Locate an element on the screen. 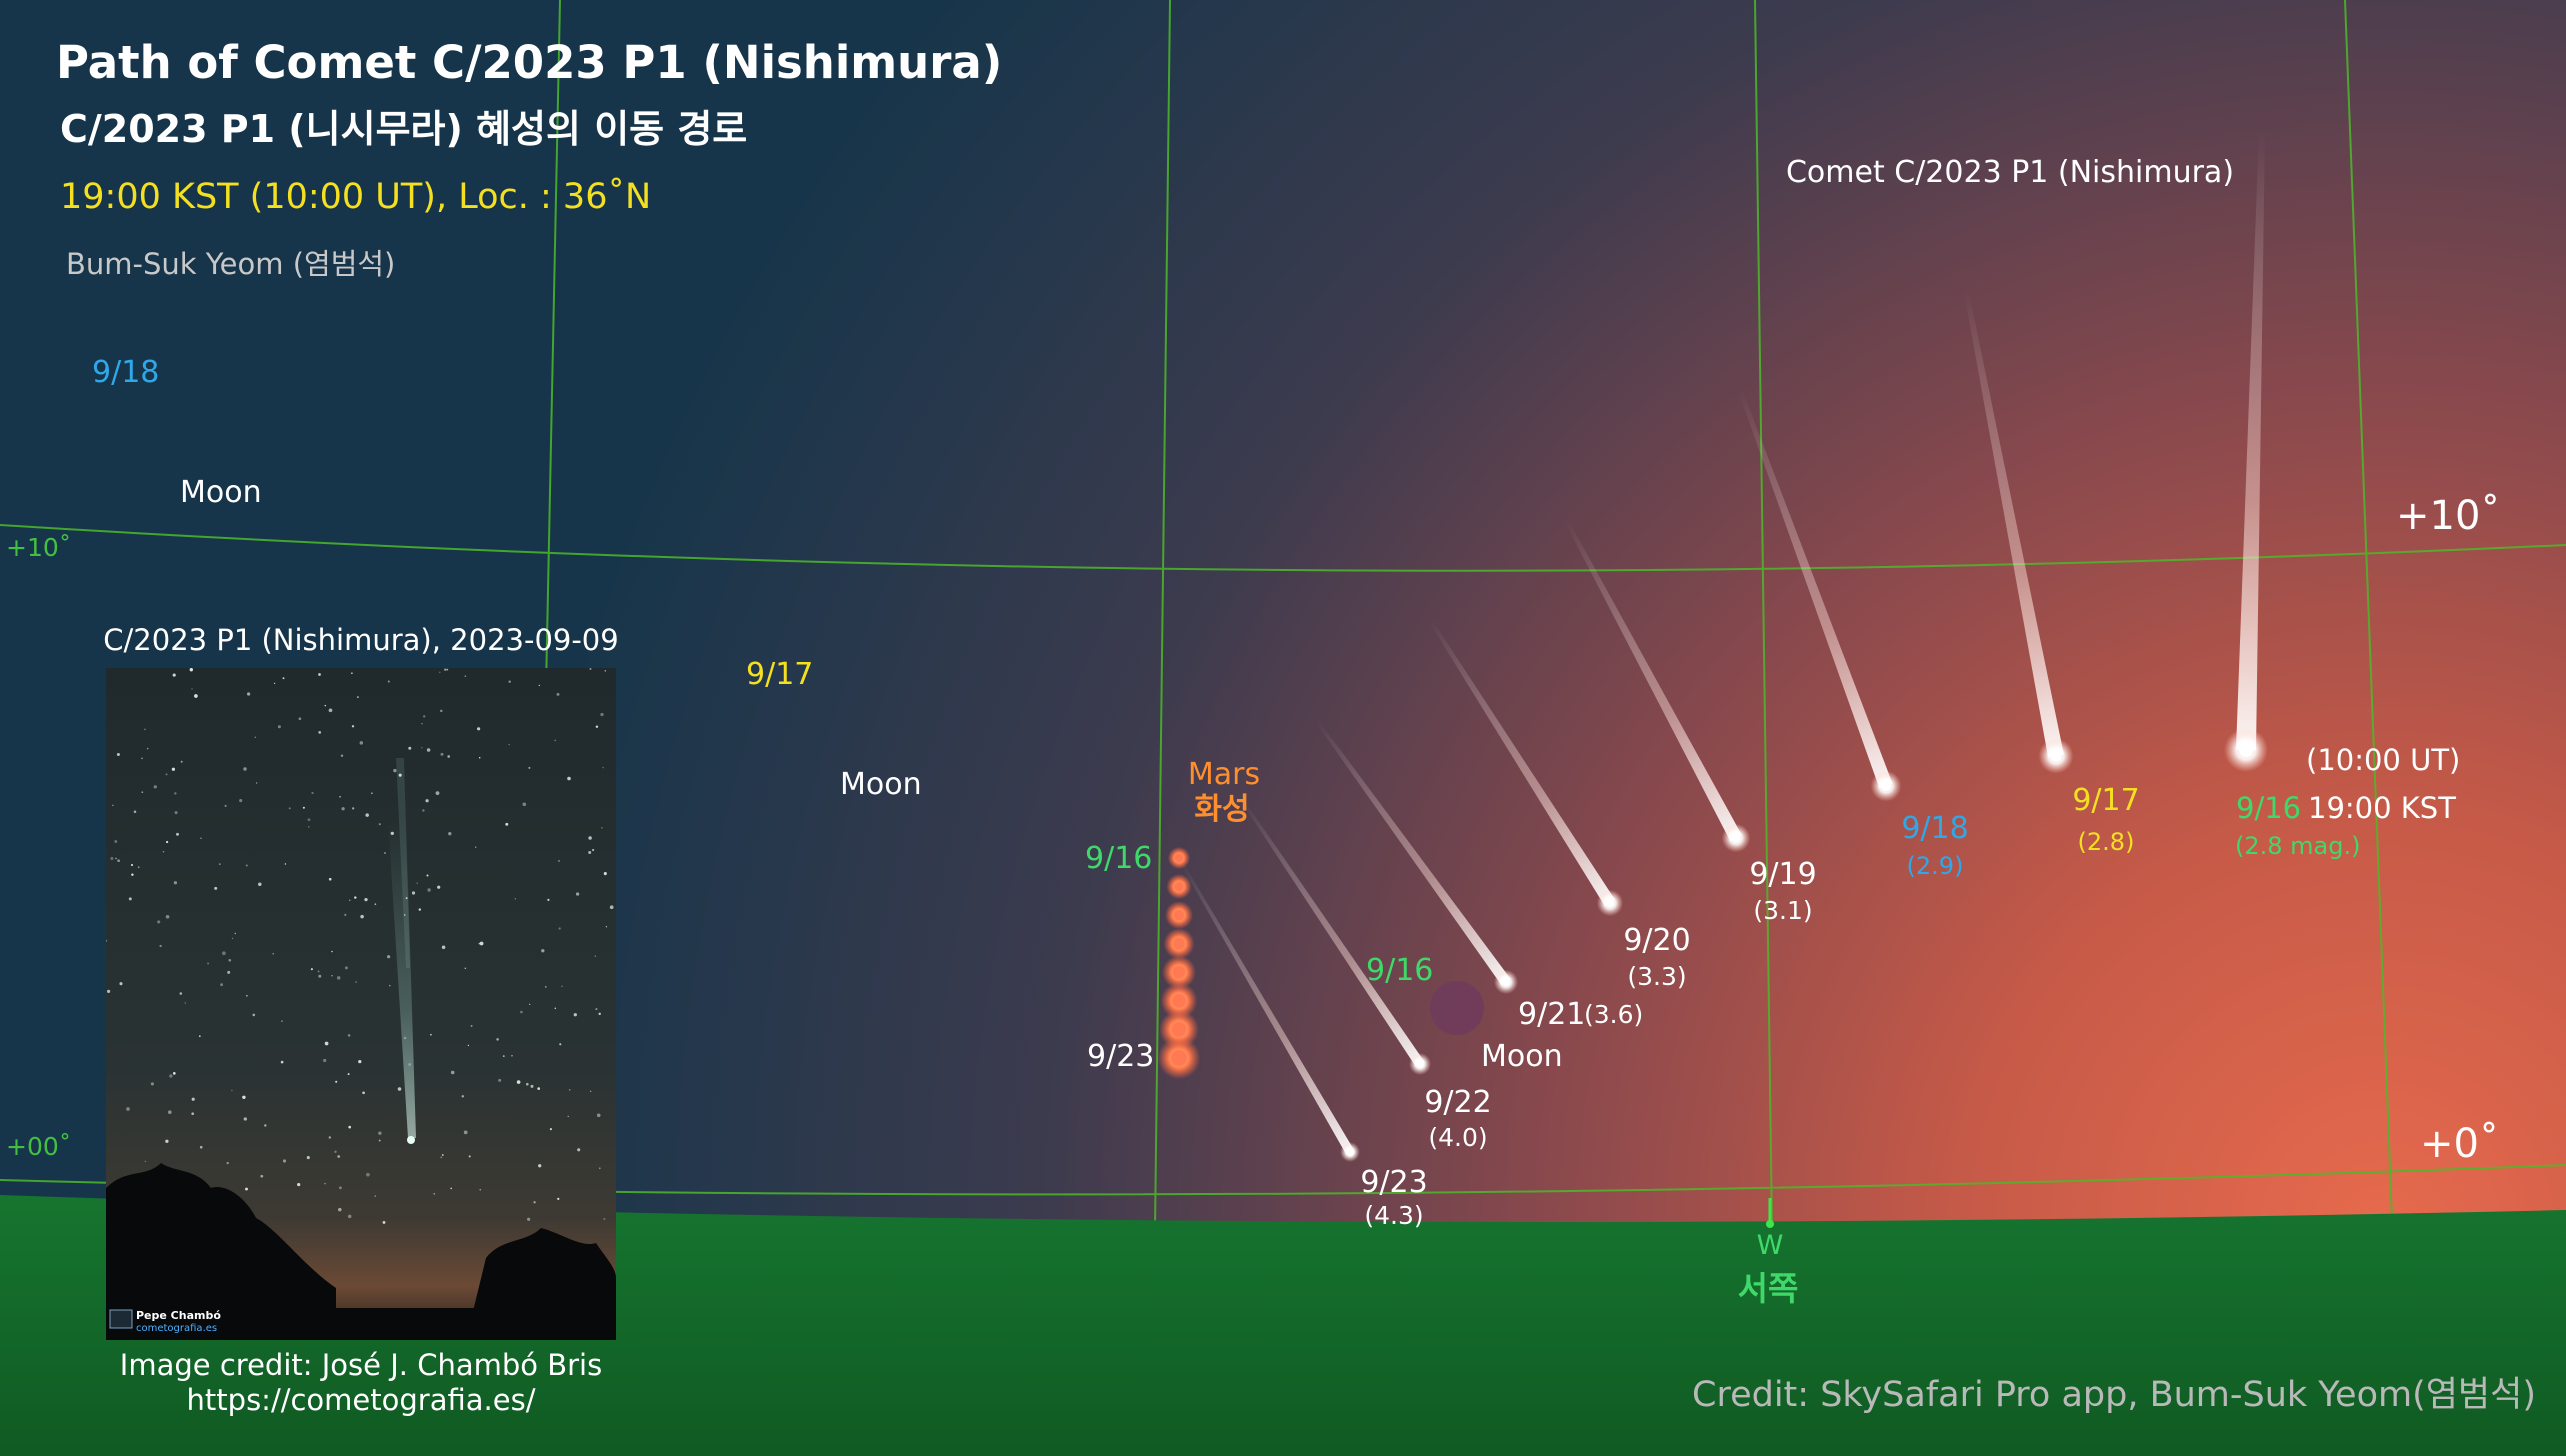  comet-mag-922: (4.0) is located at coordinates (1458, 1137).